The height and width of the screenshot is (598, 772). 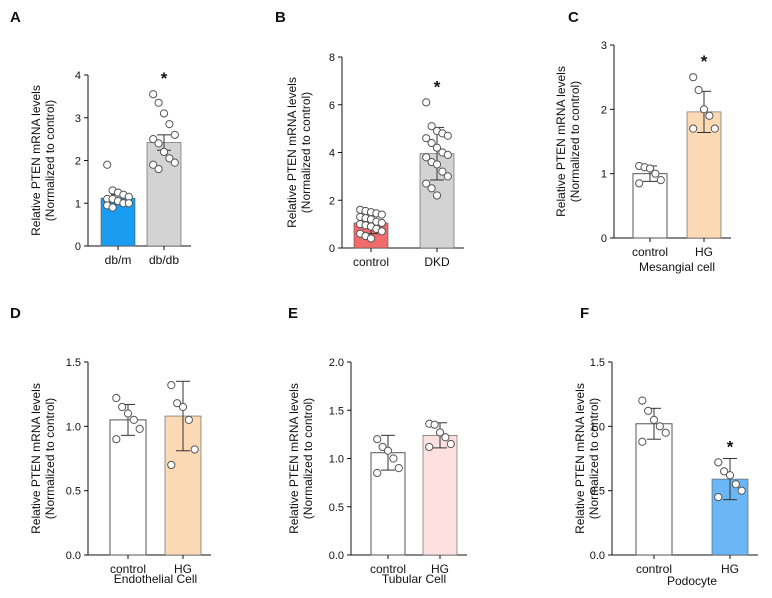 I want to click on panel-letter: E, so click(x=293, y=313).